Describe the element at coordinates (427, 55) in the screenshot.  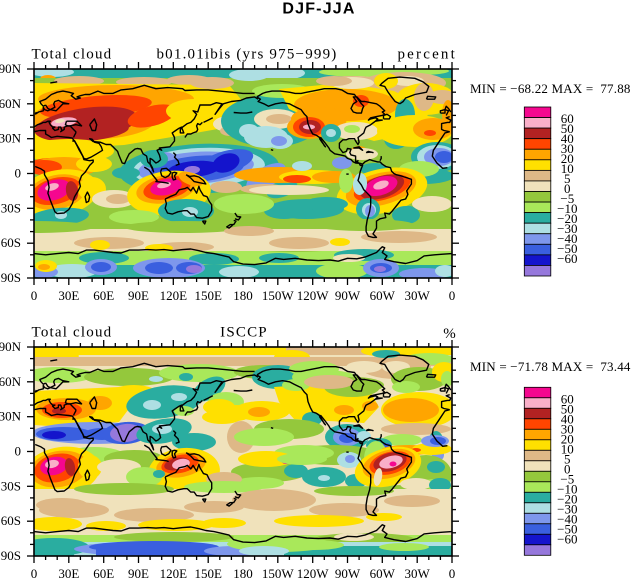
I see `svg-text: percent` at that location.